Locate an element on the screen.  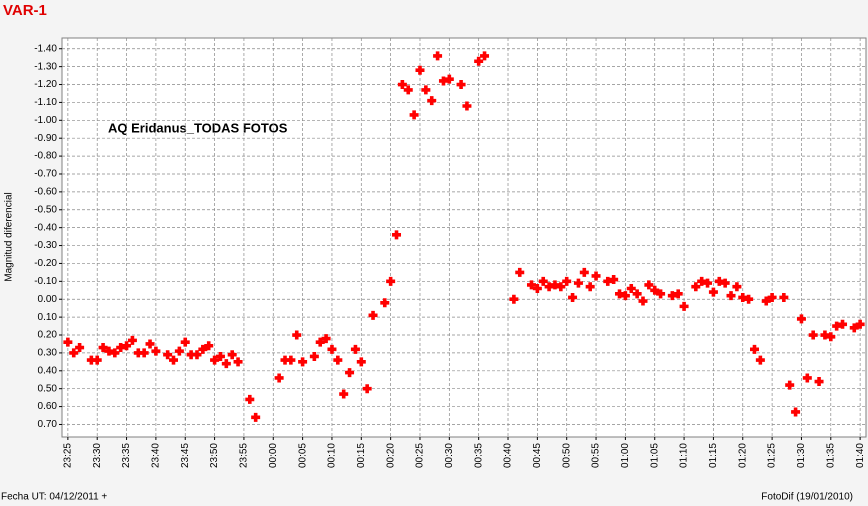
y-tick-label: 0.70 is located at coordinates (48, 424).